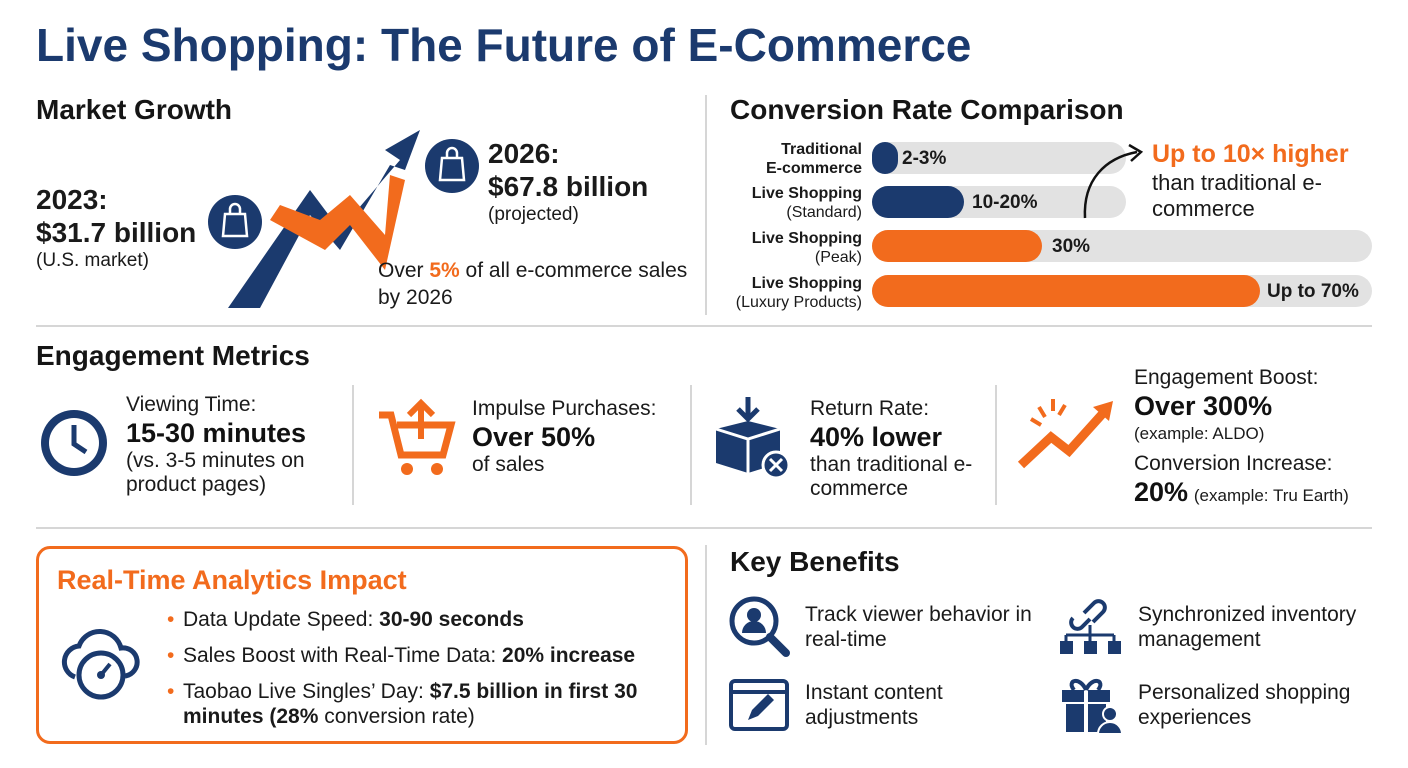  What do you see at coordinates (927, 109) in the screenshot?
I see `section-heading: Conversion Rate Comparison` at bounding box center [927, 109].